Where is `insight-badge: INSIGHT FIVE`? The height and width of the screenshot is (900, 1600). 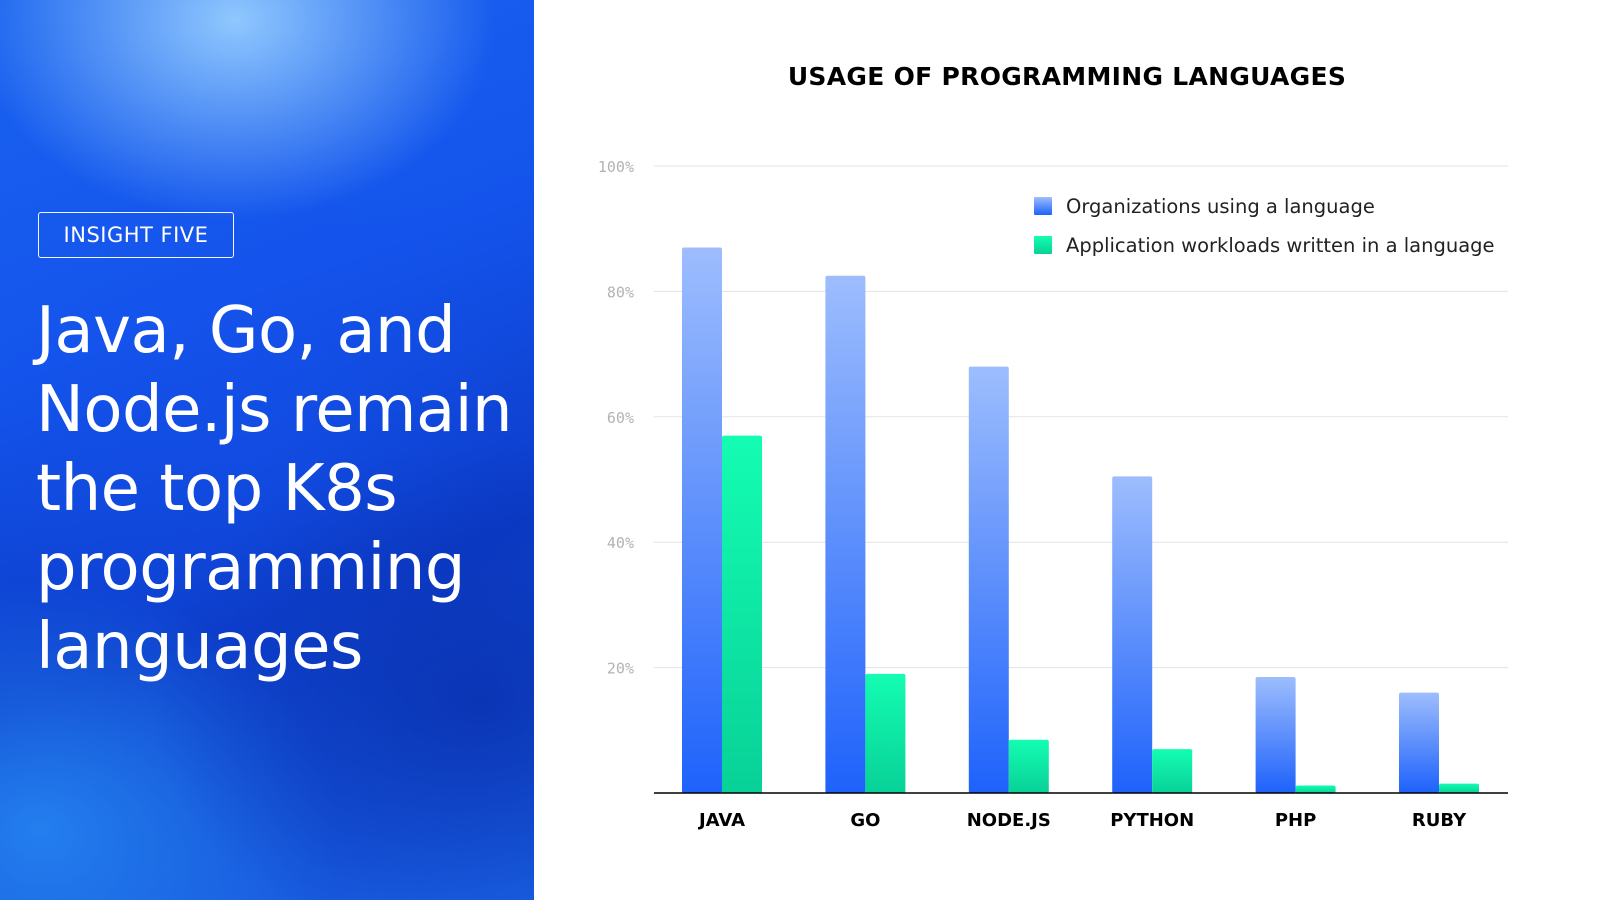 insight-badge: INSIGHT FIVE is located at coordinates (136, 235).